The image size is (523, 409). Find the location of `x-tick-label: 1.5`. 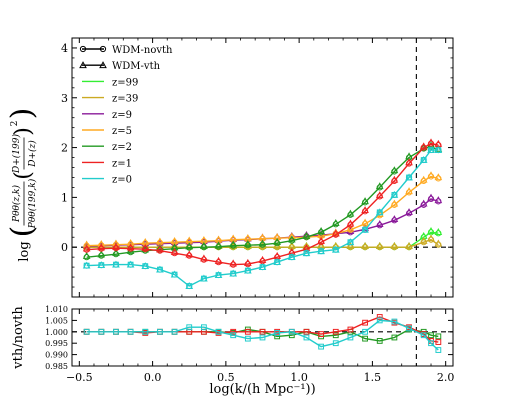

x-tick-label: 1.5 is located at coordinates (373, 377).